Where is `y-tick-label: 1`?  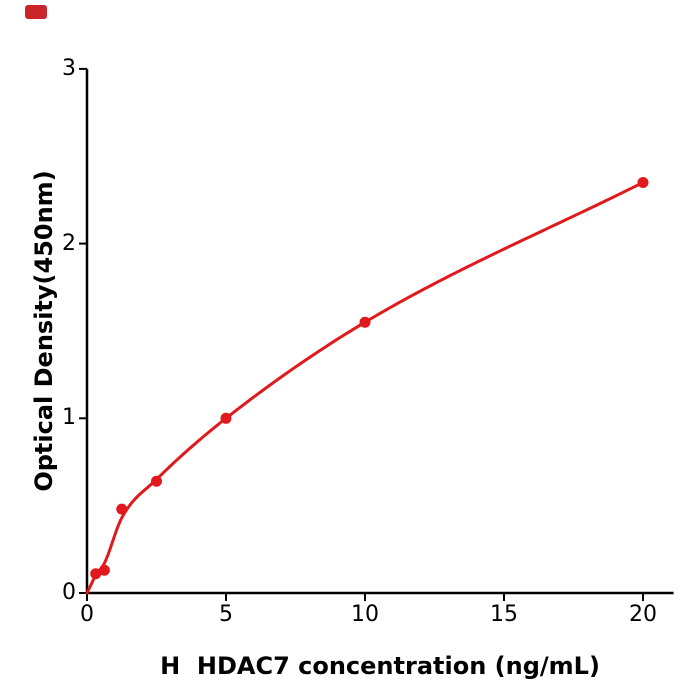
y-tick-label: 1 is located at coordinates (69, 418).